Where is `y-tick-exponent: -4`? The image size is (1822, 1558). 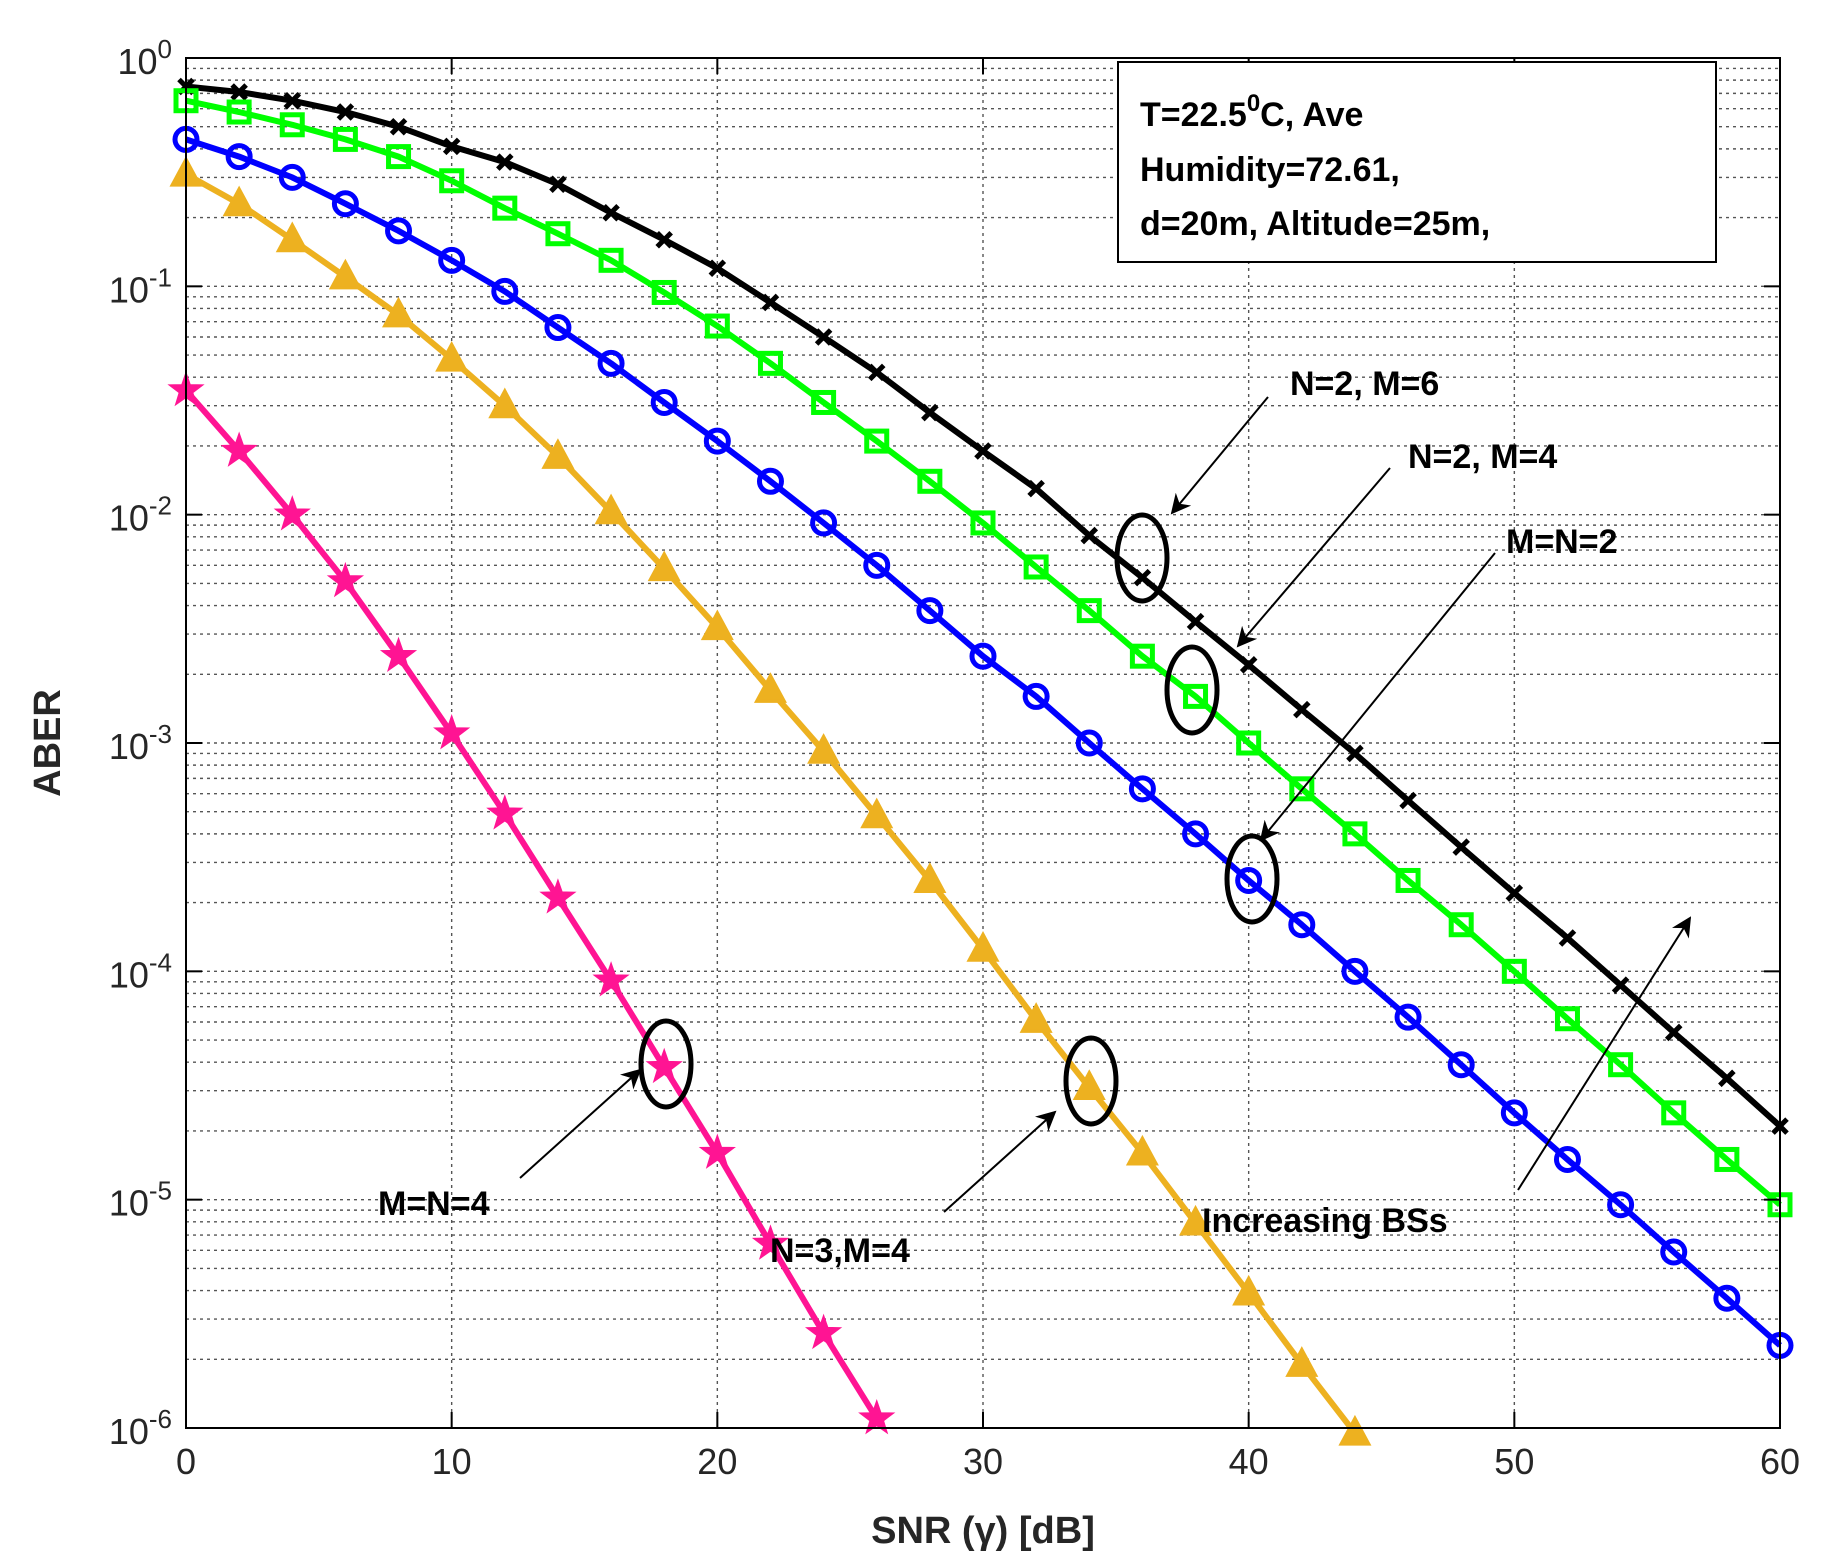
y-tick-exponent: -4 is located at coordinates (160, 962).